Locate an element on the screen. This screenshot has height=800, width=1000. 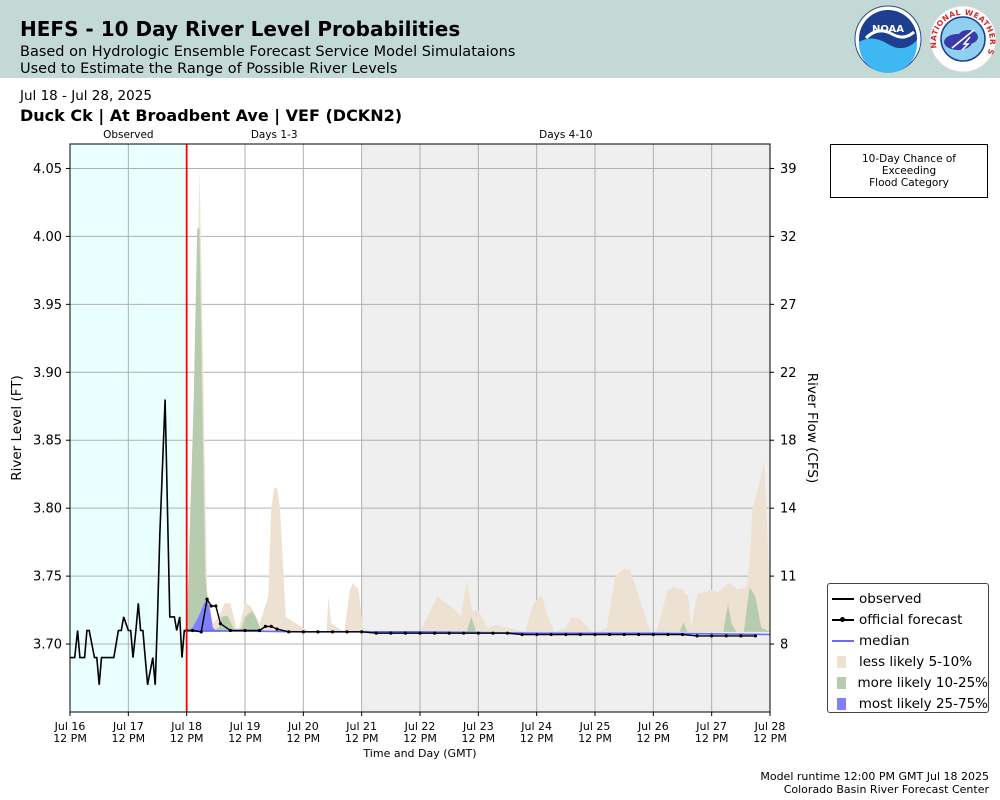
legend-item-observed: observed is located at coordinates (908, 598).